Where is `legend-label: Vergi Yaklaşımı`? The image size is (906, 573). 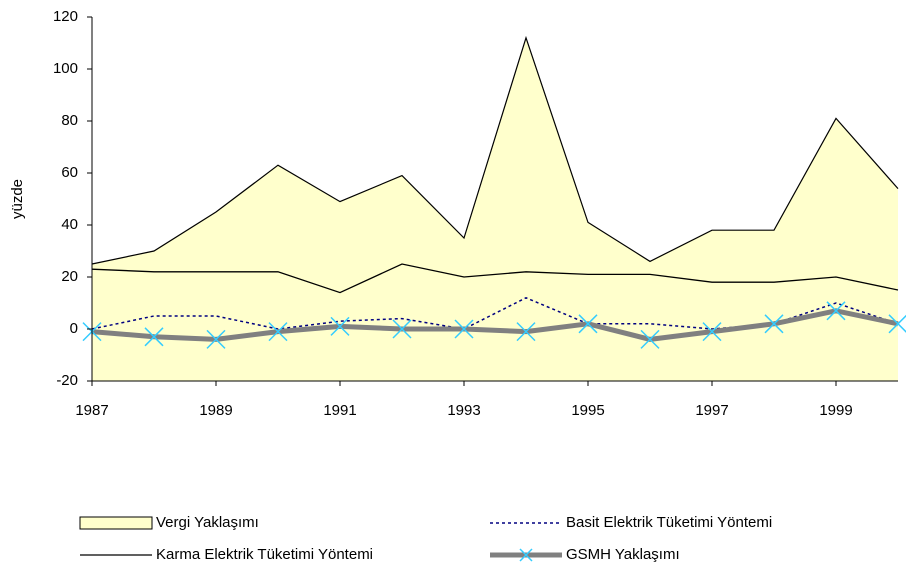 legend-label: Vergi Yaklaşımı is located at coordinates (207, 522).